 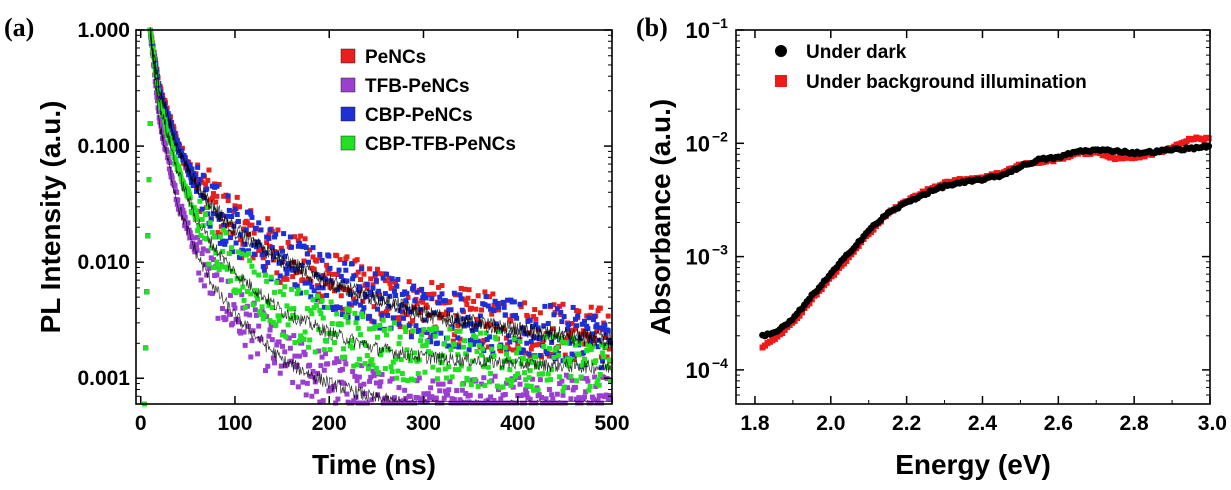 I want to click on y-tick-exponent: −2, so click(x=720, y=136).